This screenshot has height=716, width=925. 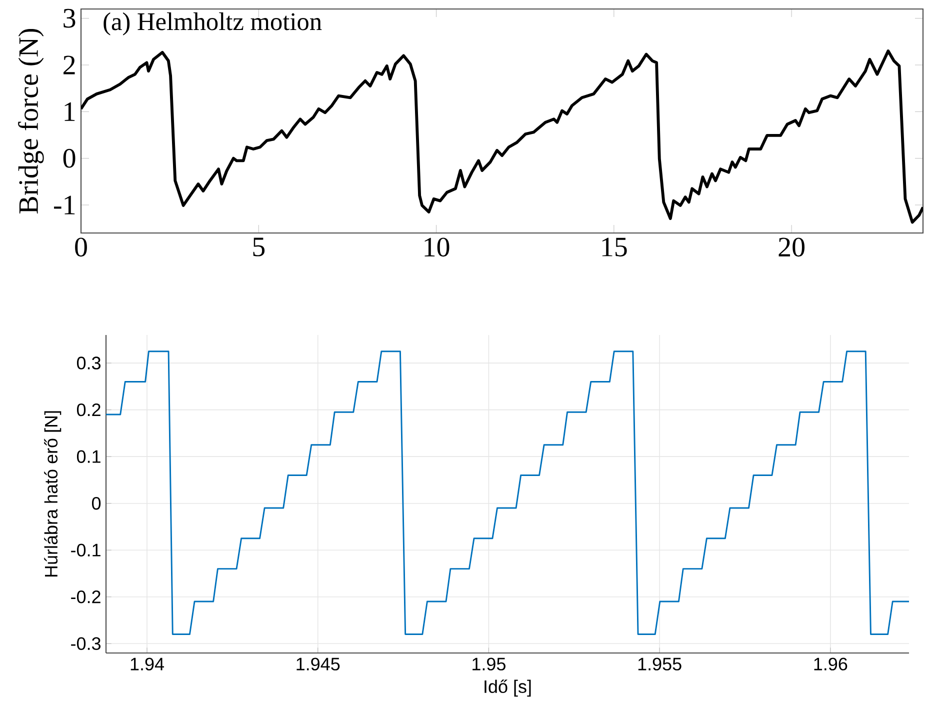 What do you see at coordinates (489, 664) in the screenshot?
I see `x-tick-label: 1.95` at bounding box center [489, 664].